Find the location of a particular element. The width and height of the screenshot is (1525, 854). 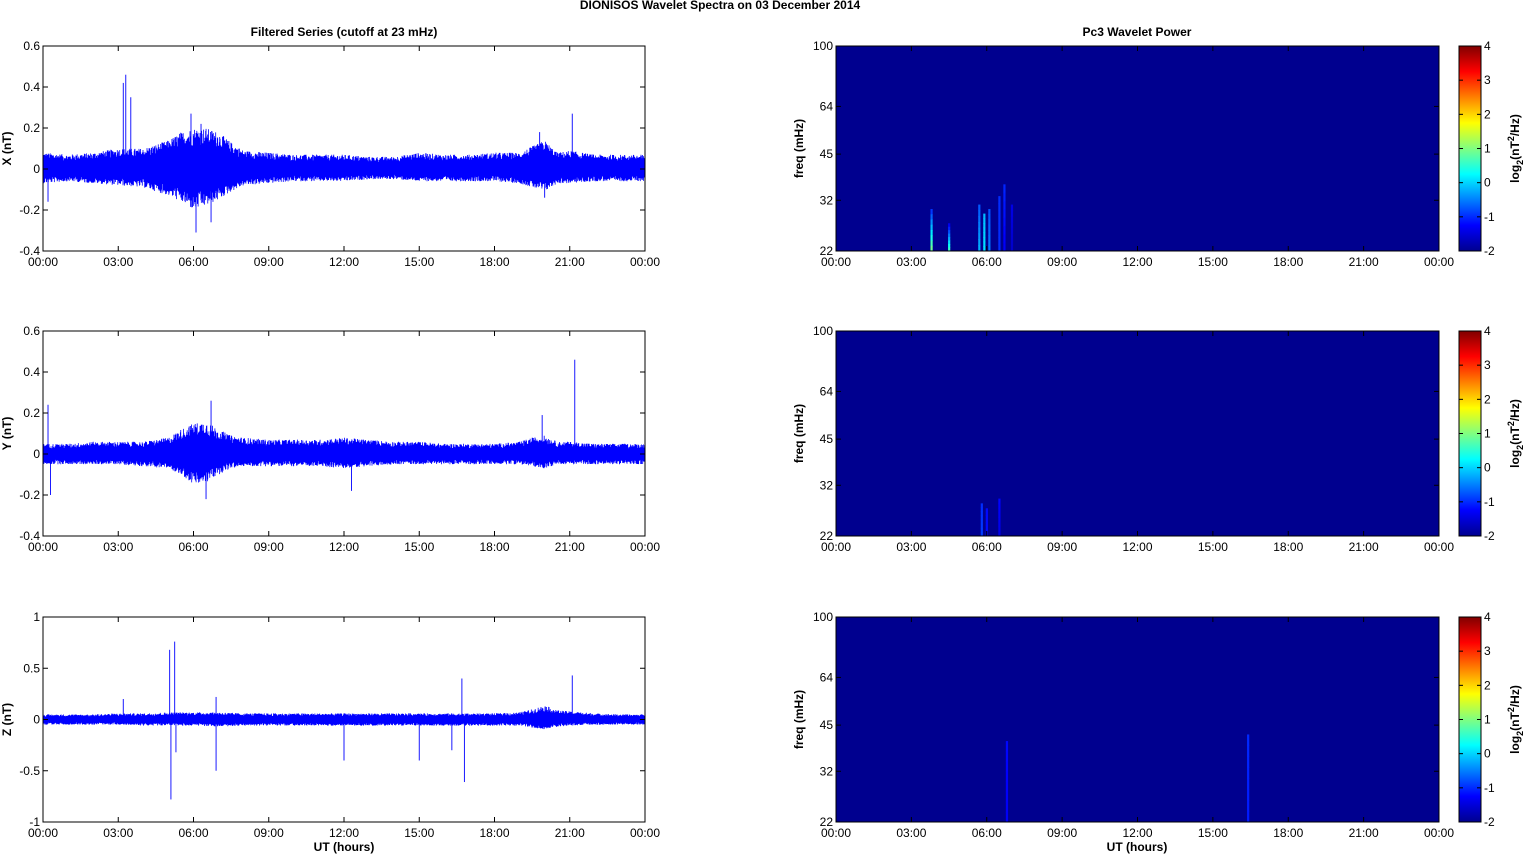

wp-xtick-label: 03:00 is located at coordinates (911, 547).